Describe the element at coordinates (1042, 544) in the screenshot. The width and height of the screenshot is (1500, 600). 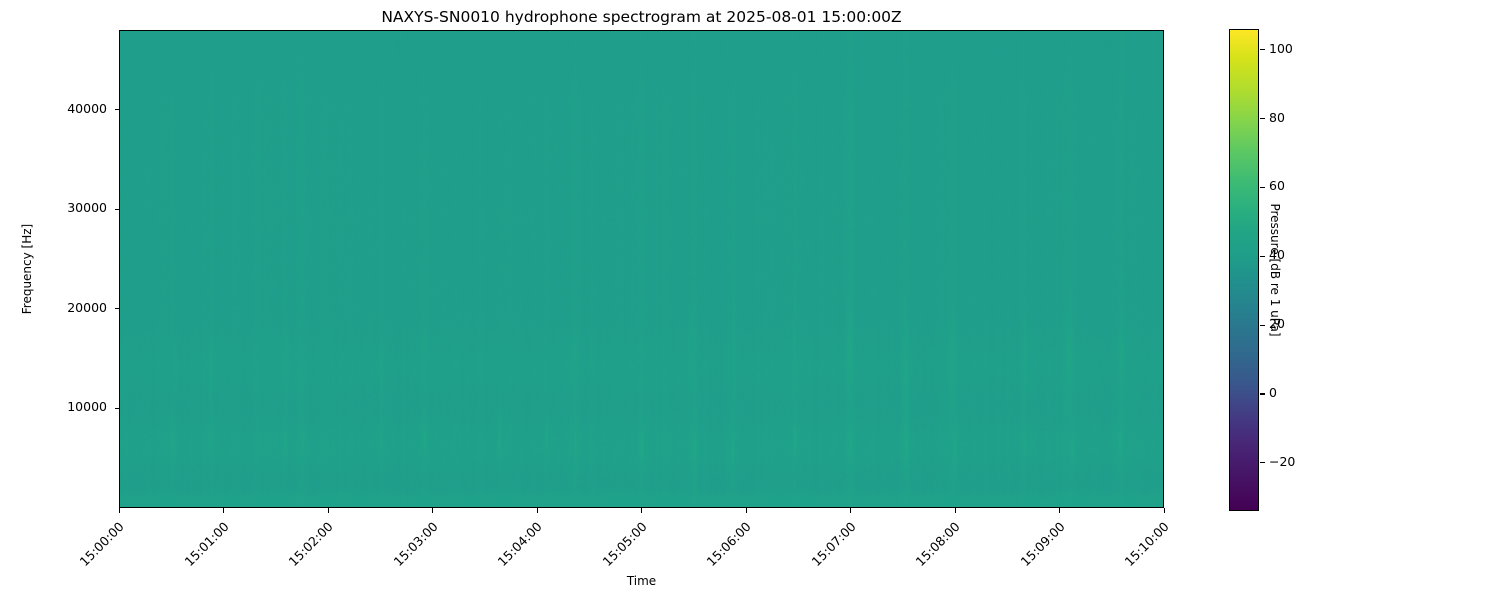
I see `x-tick-label: 15:09:00` at that location.